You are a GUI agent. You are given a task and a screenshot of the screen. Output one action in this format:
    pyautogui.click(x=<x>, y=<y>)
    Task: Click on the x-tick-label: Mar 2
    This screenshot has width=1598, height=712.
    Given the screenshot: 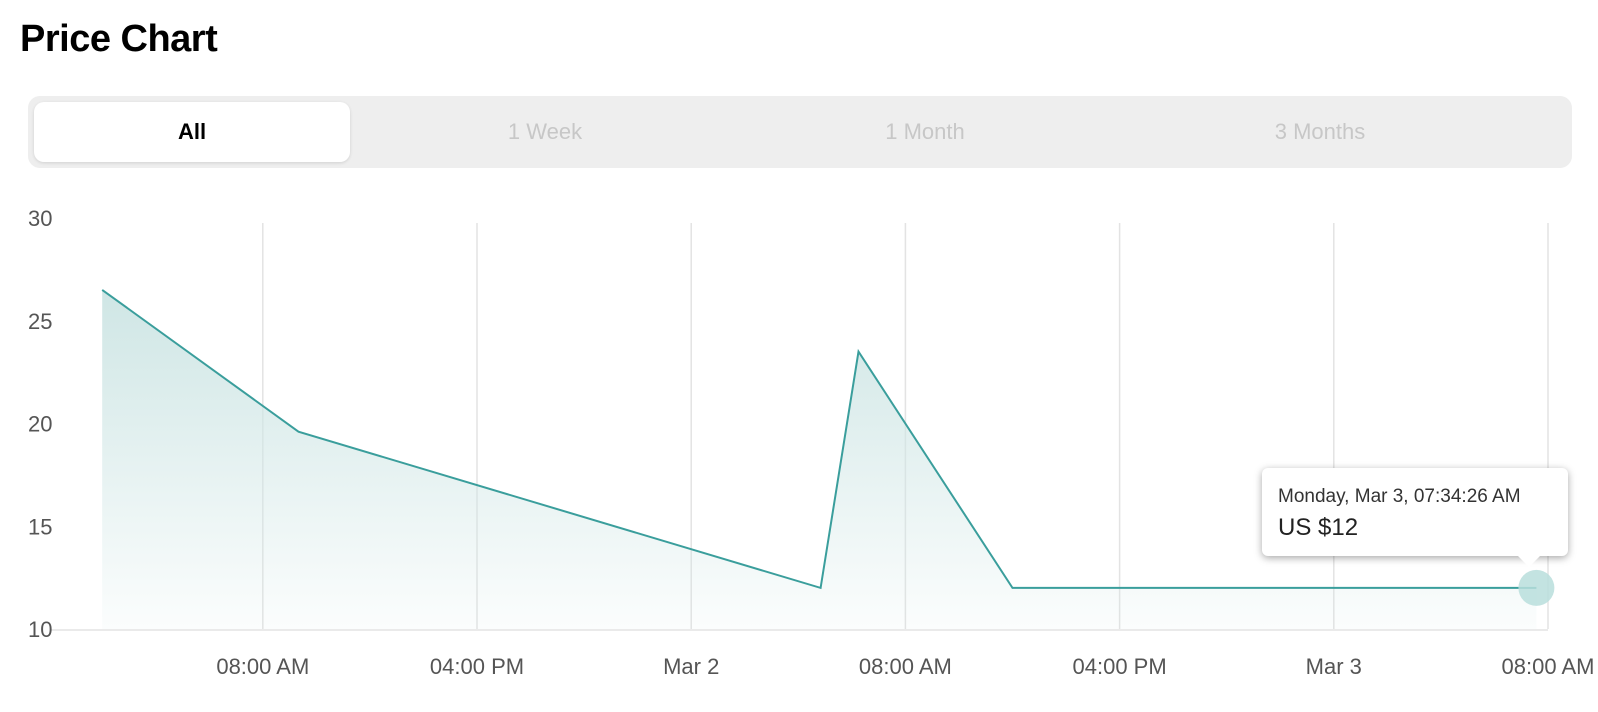 What is the action you would take?
    pyautogui.click(x=691, y=666)
    